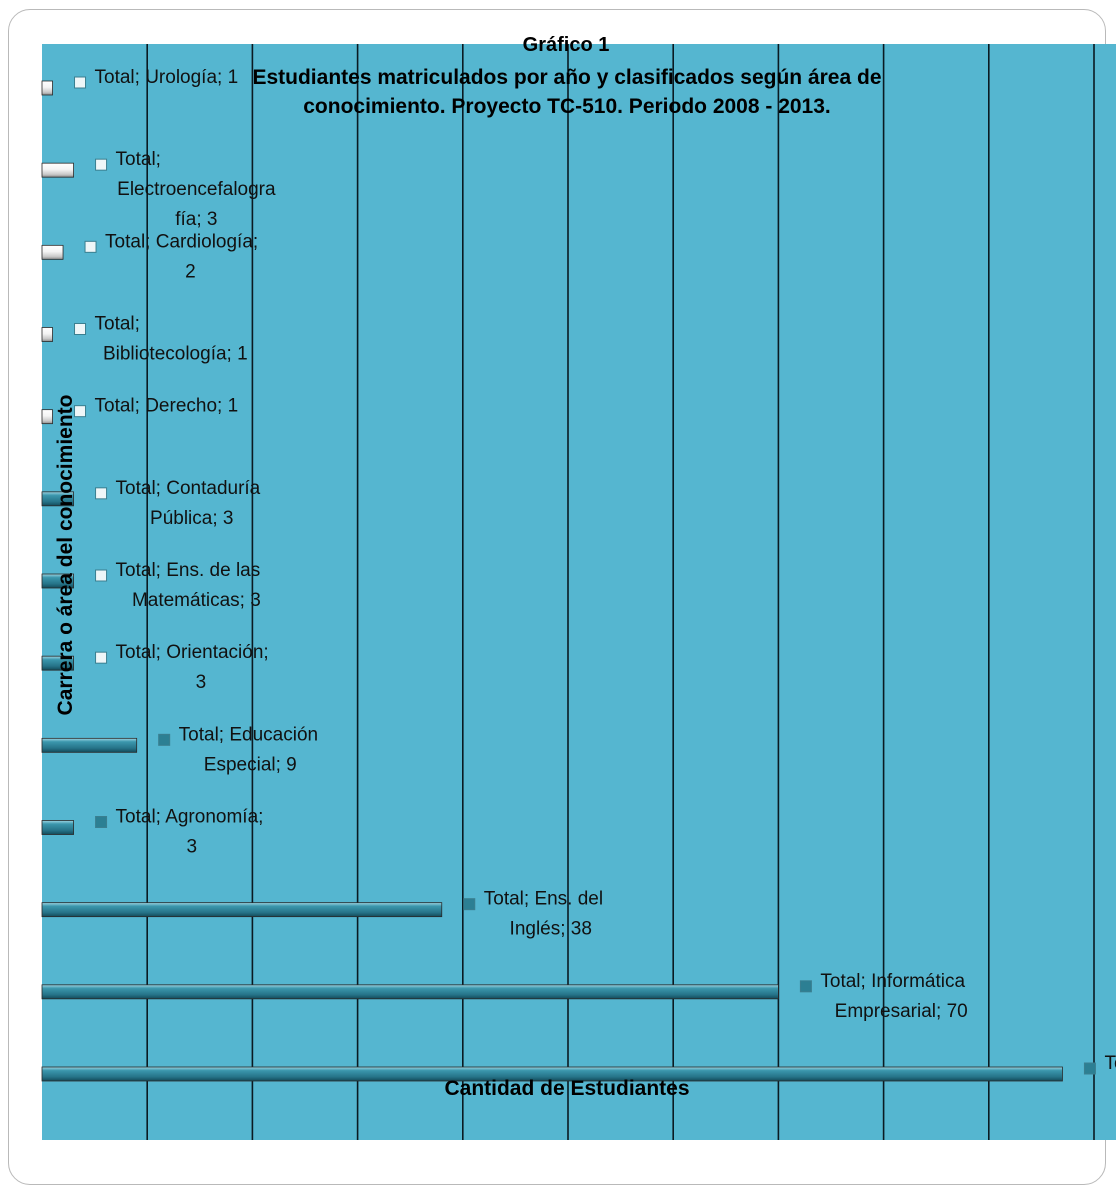  What do you see at coordinates (250, 764) in the screenshot?
I see `data-label-educacion-especial-line-2: Especial; 9` at bounding box center [250, 764].